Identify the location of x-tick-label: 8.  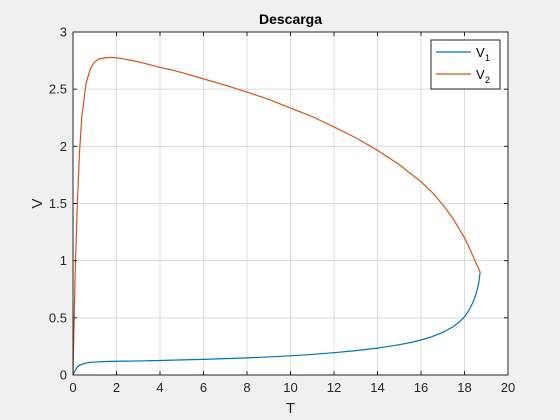
(246, 387).